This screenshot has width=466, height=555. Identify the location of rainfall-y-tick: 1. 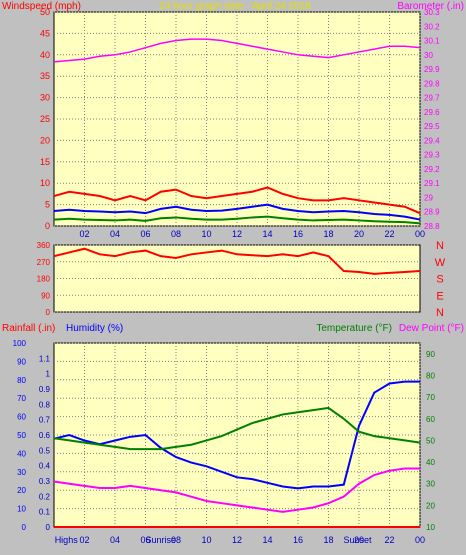
(48, 374).